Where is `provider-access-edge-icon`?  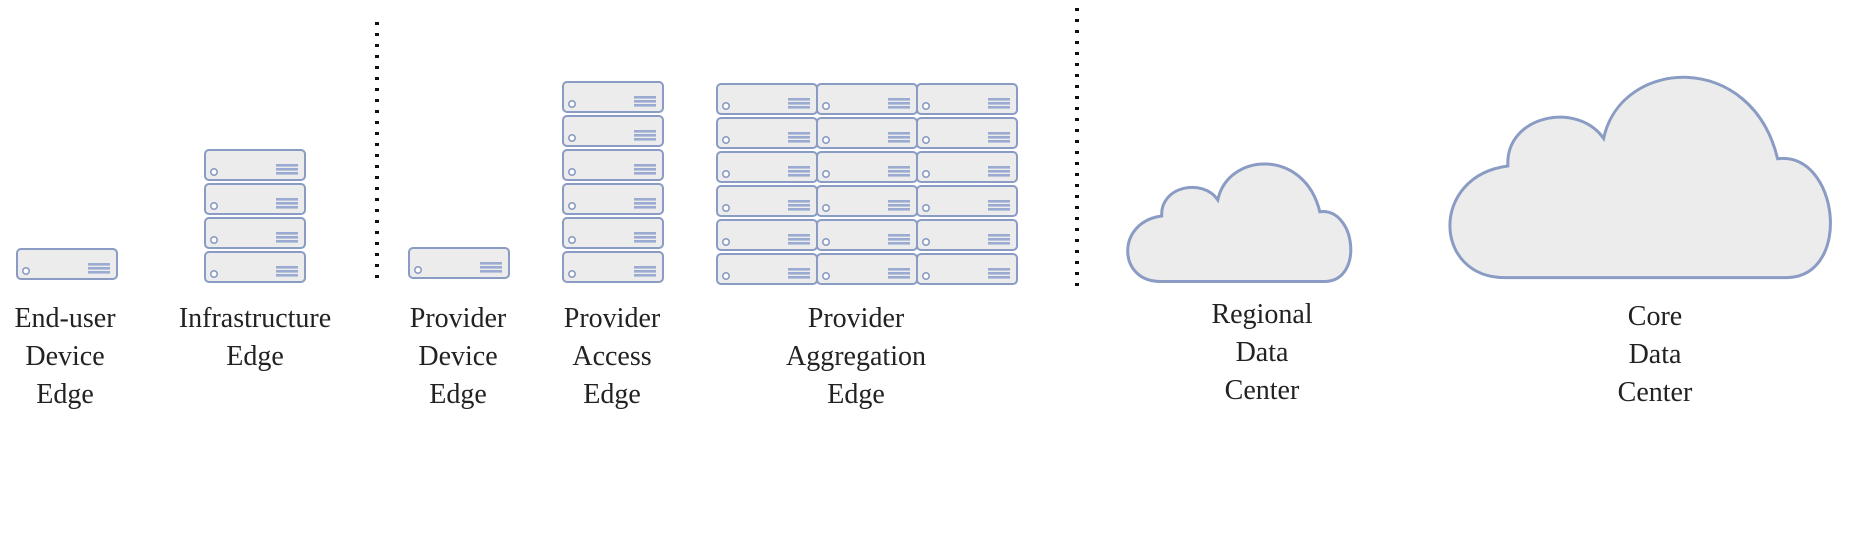
provider-access-edge-icon is located at coordinates (613, 182).